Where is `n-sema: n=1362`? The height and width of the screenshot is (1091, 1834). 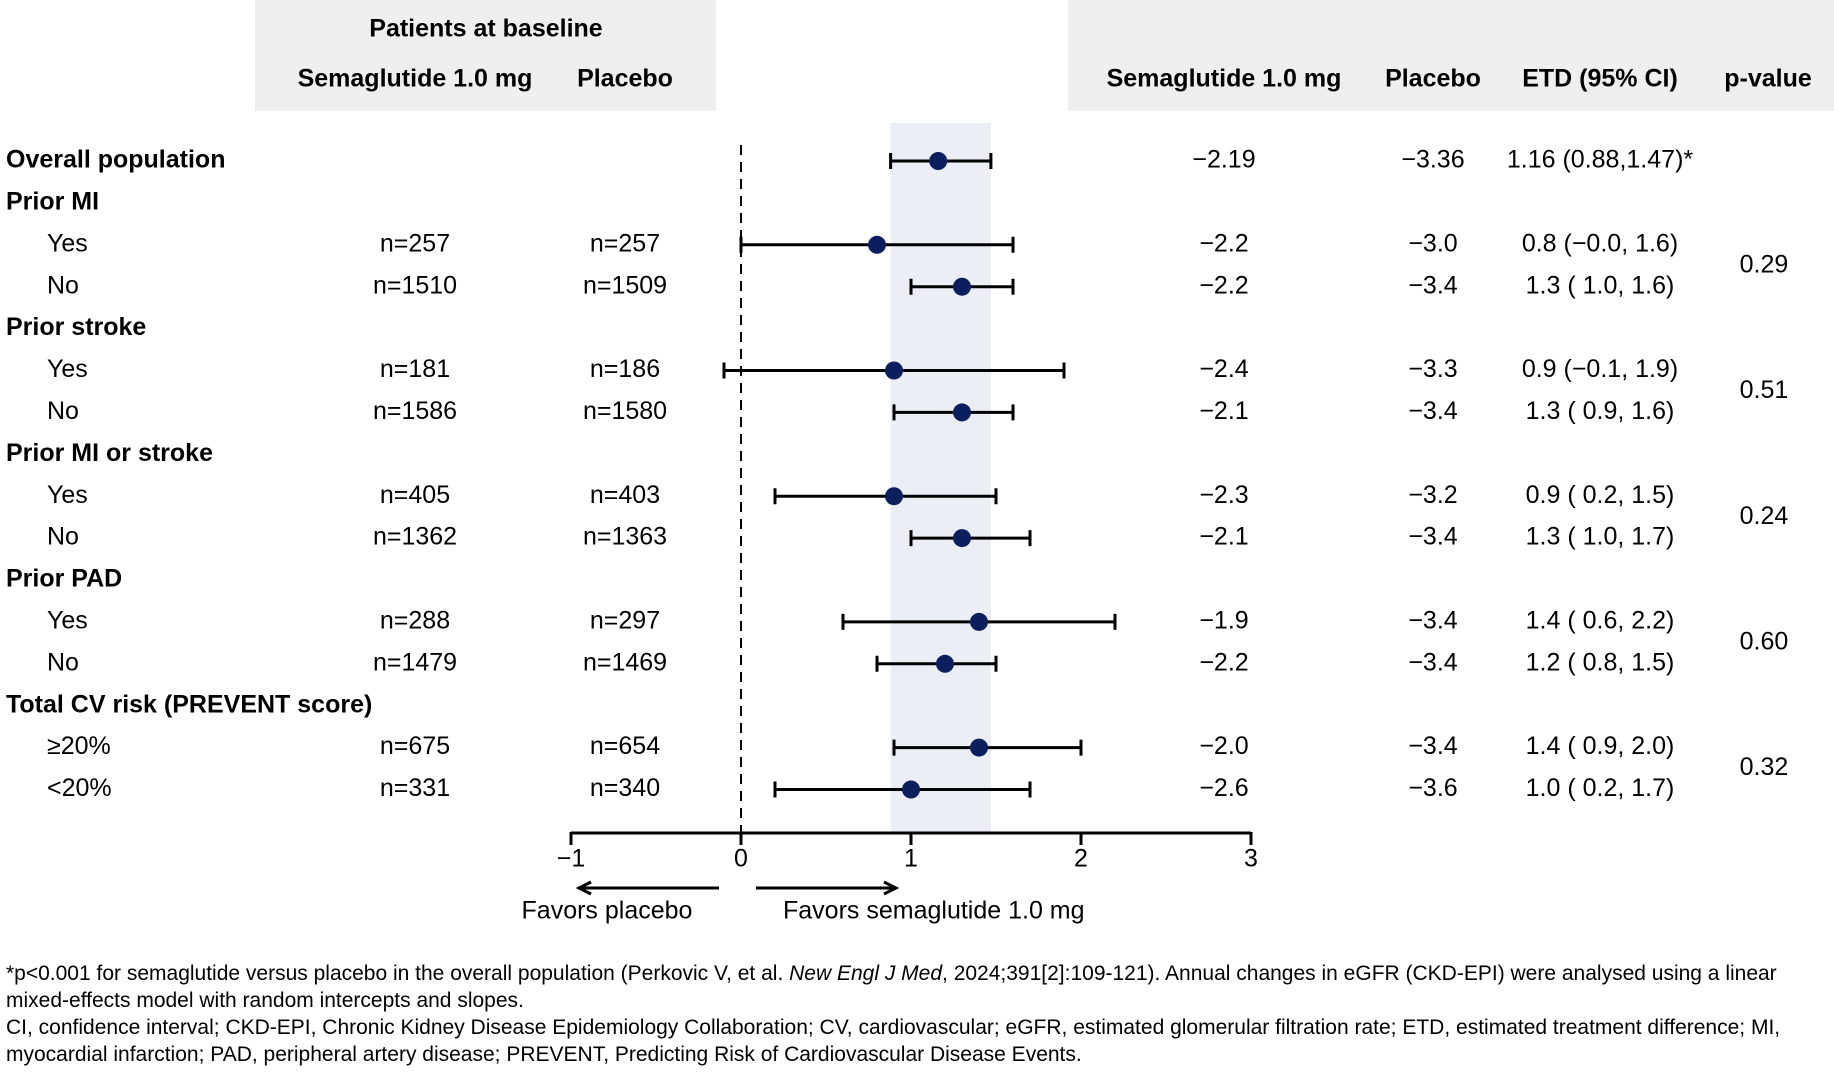 n-sema: n=1362 is located at coordinates (415, 537).